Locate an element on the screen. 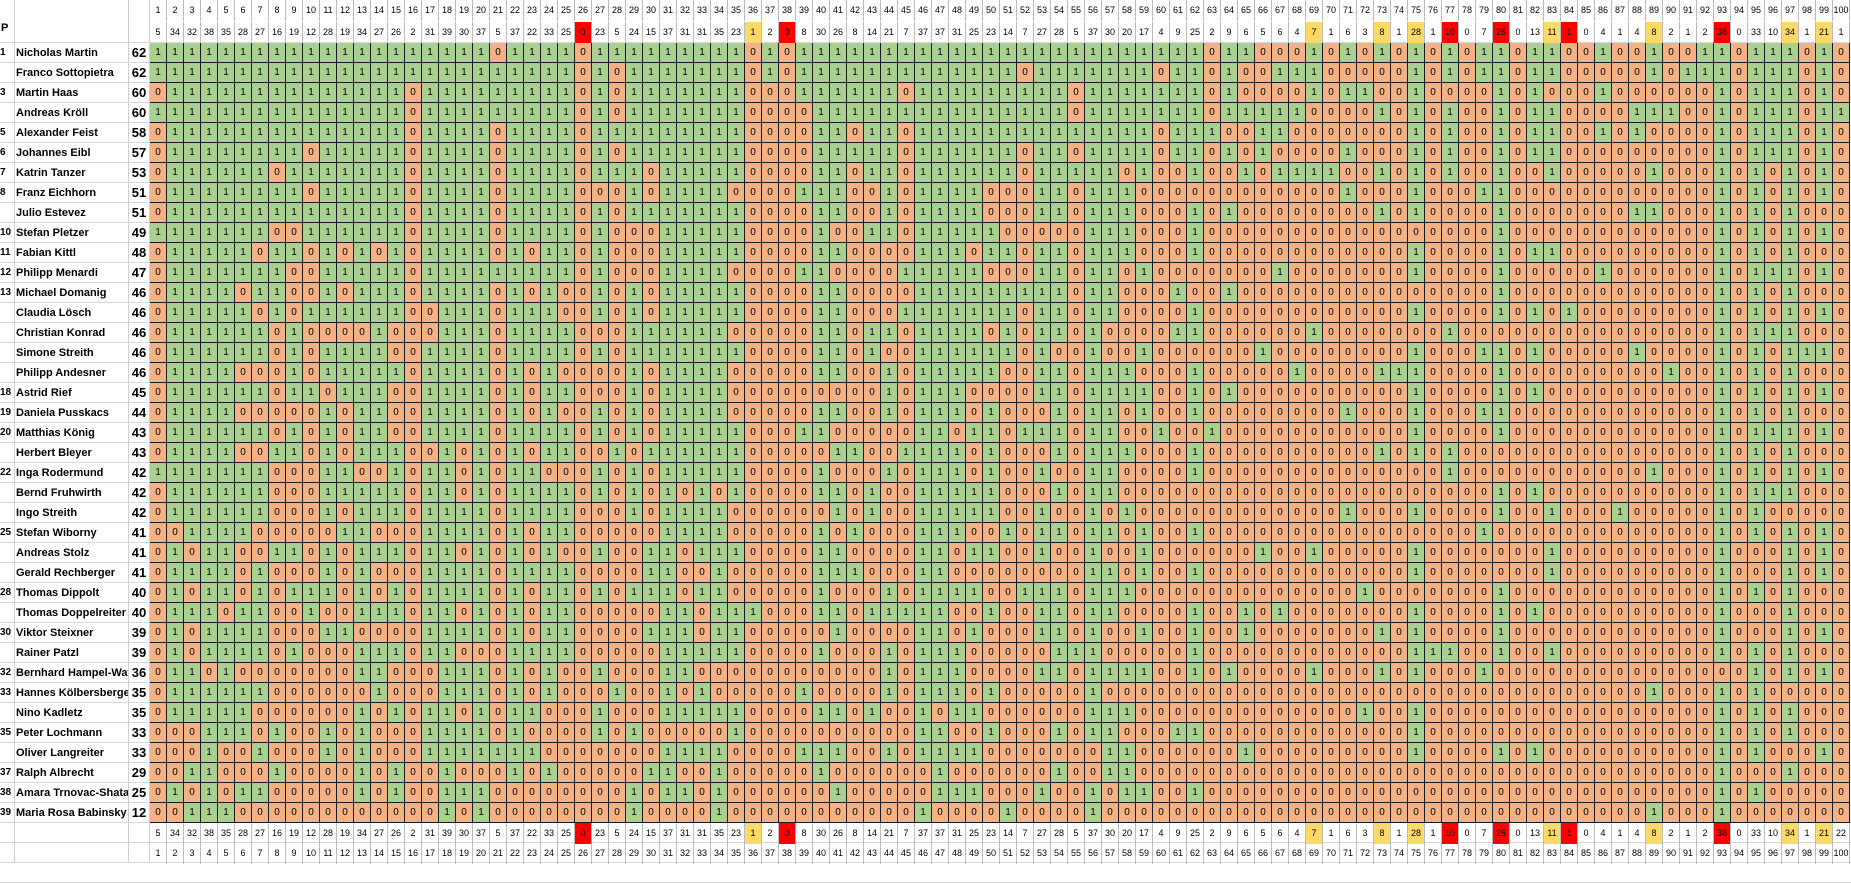 This screenshot has height=883, width=1851. bottom-count-49: 25 is located at coordinates (974, 833).